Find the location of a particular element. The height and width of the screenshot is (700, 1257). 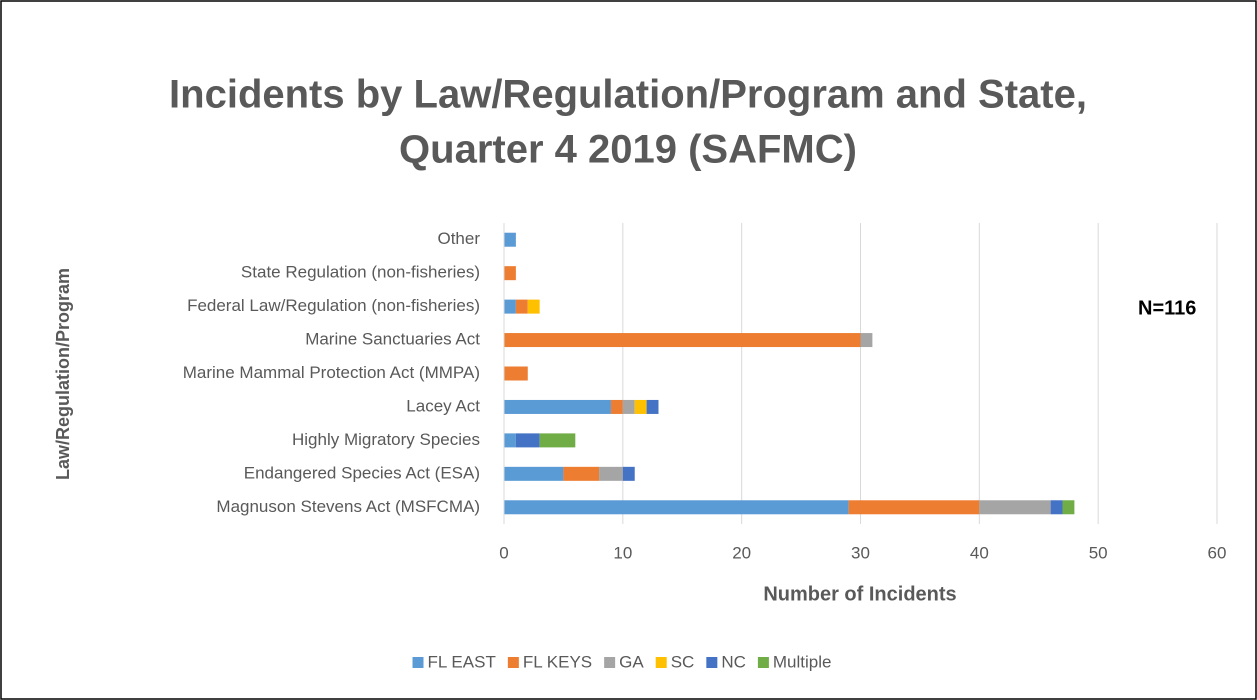

x-axis-label: Number of Incidents is located at coordinates (859, 594).